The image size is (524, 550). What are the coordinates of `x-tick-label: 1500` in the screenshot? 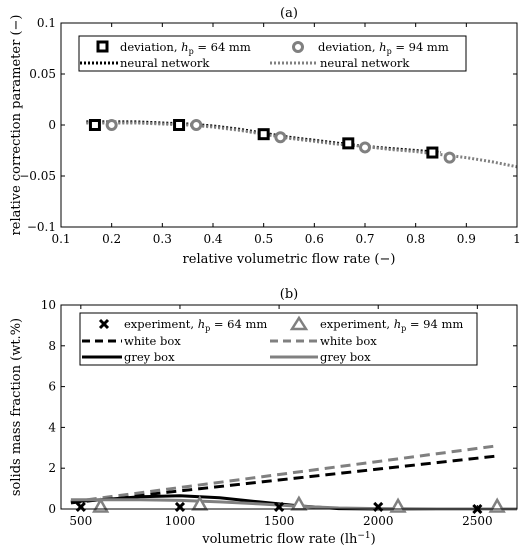 It's located at (279, 521).